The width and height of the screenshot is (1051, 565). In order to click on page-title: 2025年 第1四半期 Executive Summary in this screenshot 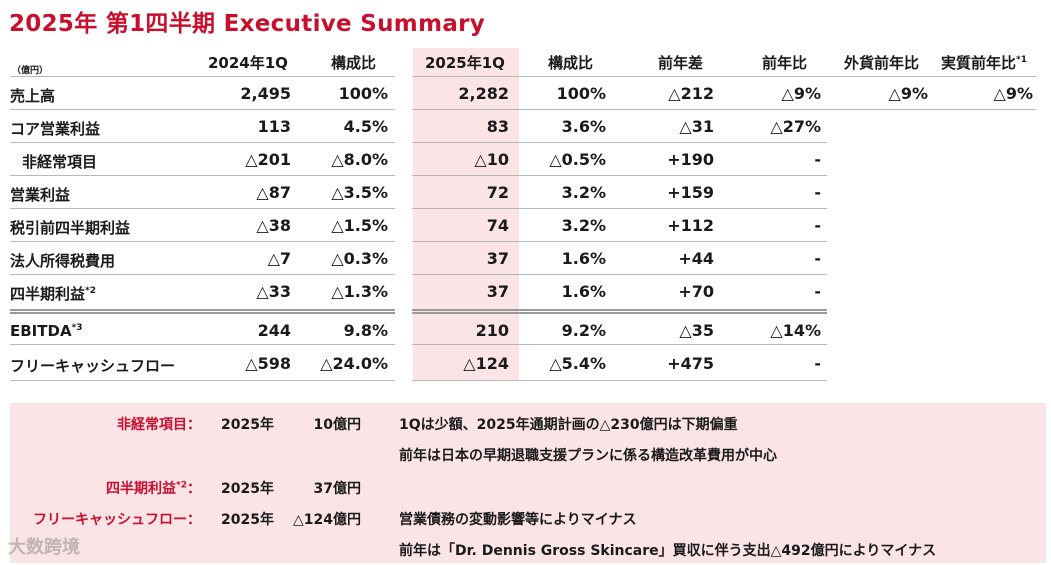, I will do `click(247, 24)`.